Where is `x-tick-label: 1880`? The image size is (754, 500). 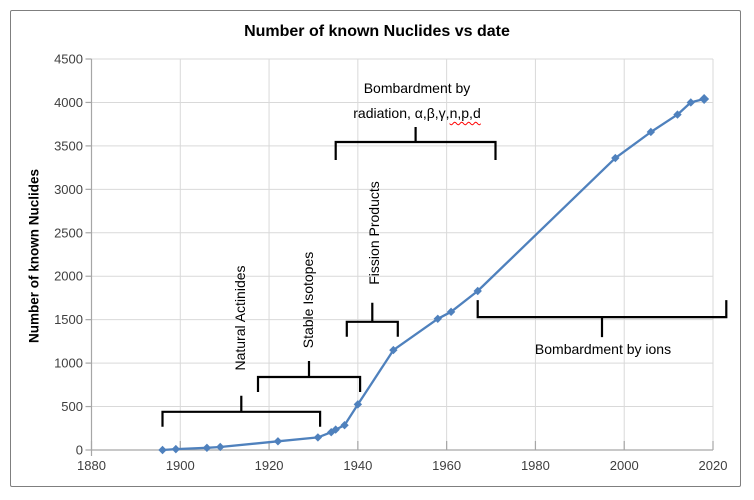 x-tick-label: 1880 is located at coordinates (91, 465).